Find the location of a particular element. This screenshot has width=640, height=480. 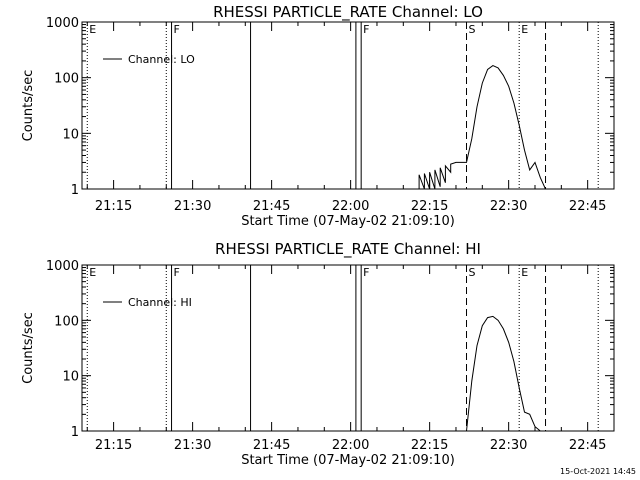

chart-title: RHESSI PARTICLE_RATE Channel: HI is located at coordinates (348, 249).